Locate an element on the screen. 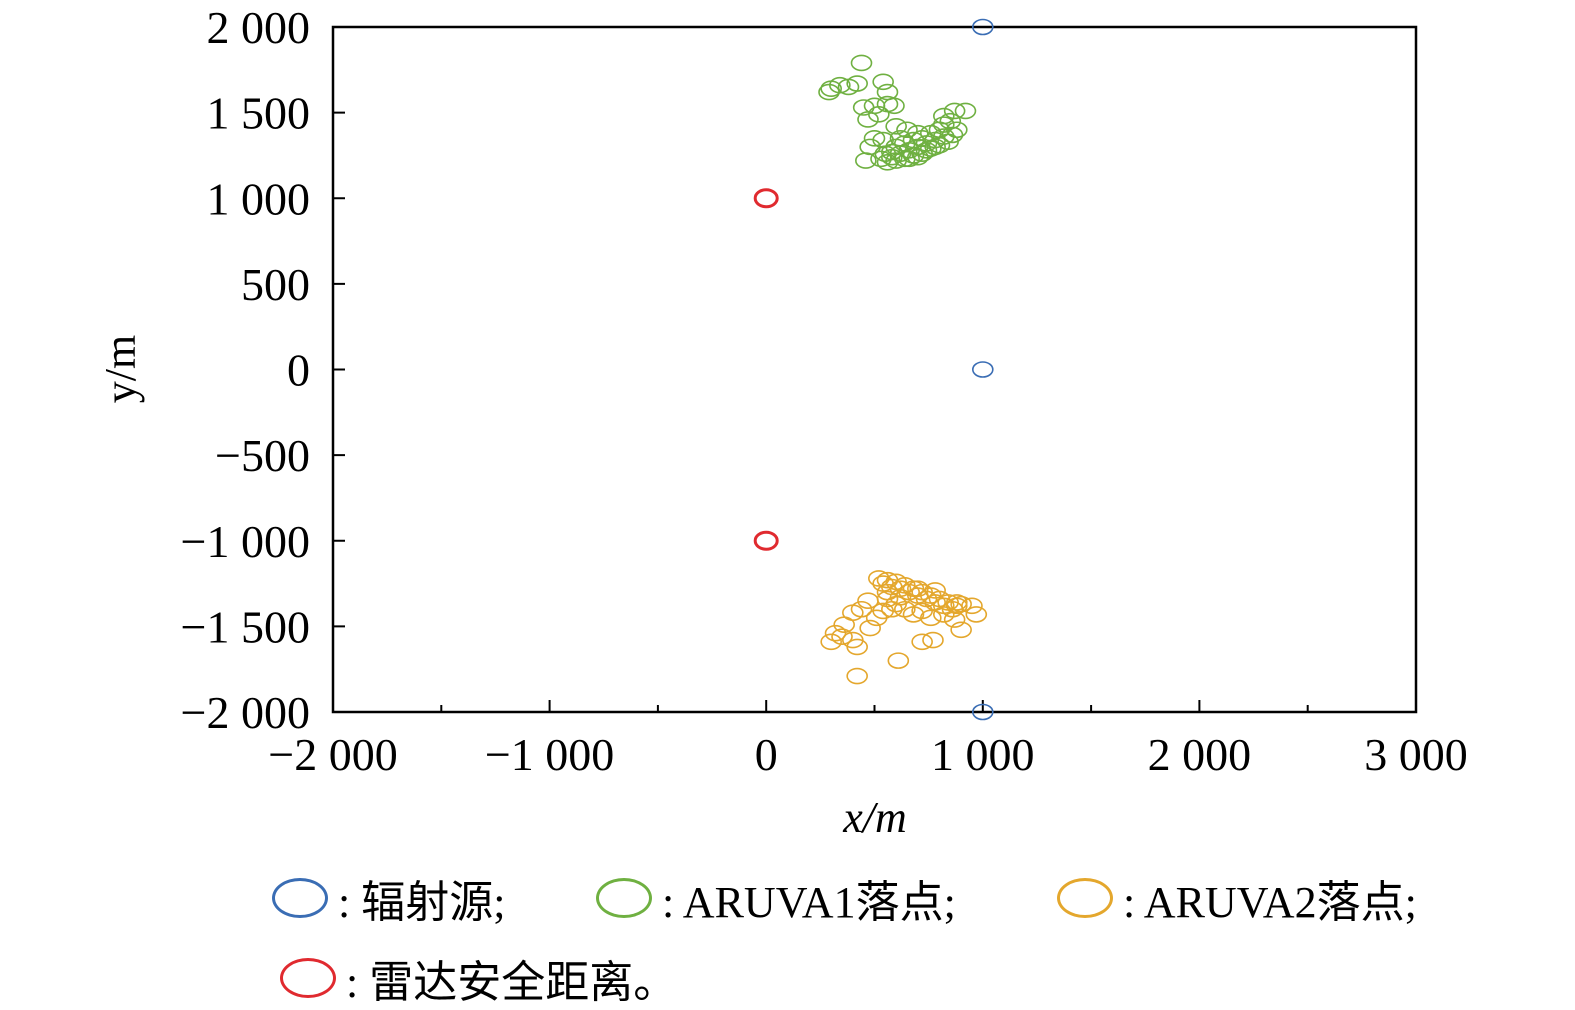  y-axis-ticks is located at coordinates (339, 369).